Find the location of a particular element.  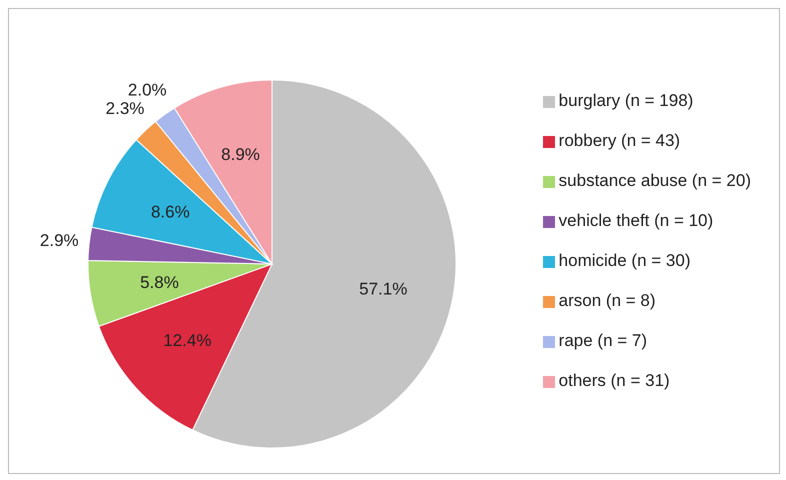

legend-label: burglary (n = 198) is located at coordinates (626, 100).